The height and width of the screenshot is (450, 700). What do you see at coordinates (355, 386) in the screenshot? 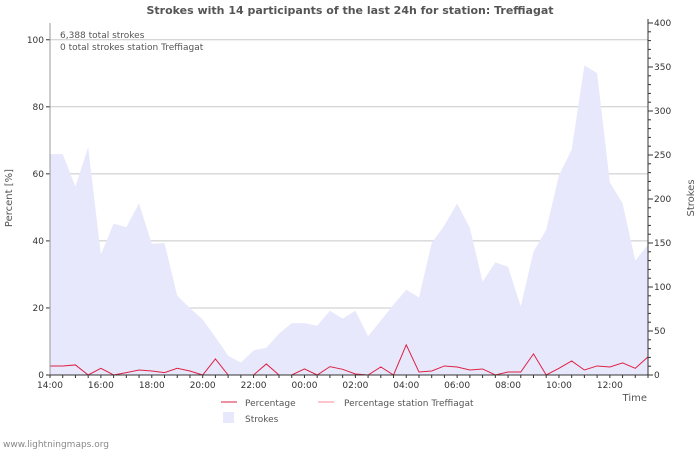
I see `x-tick-label: 02:00` at bounding box center [355, 386].